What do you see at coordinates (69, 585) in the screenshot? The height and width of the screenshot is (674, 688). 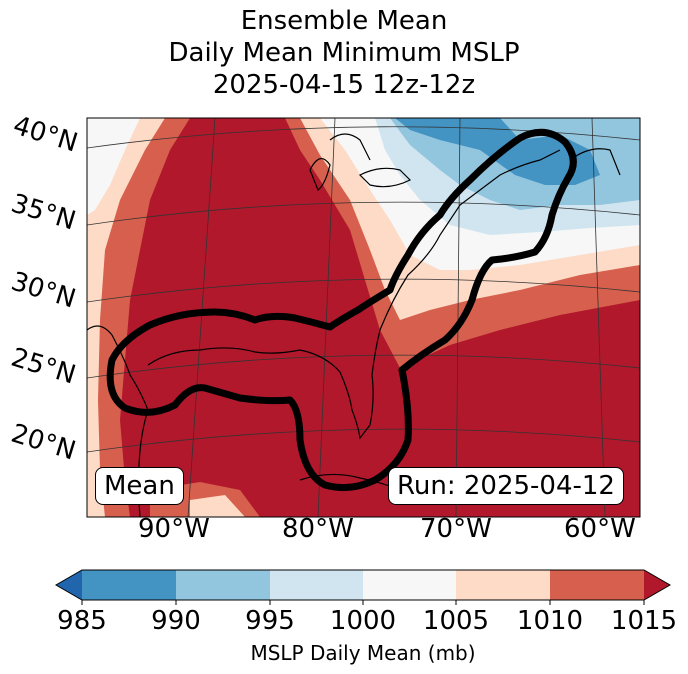 I see `colorbar-under-arrow` at bounding box center [69, 585].